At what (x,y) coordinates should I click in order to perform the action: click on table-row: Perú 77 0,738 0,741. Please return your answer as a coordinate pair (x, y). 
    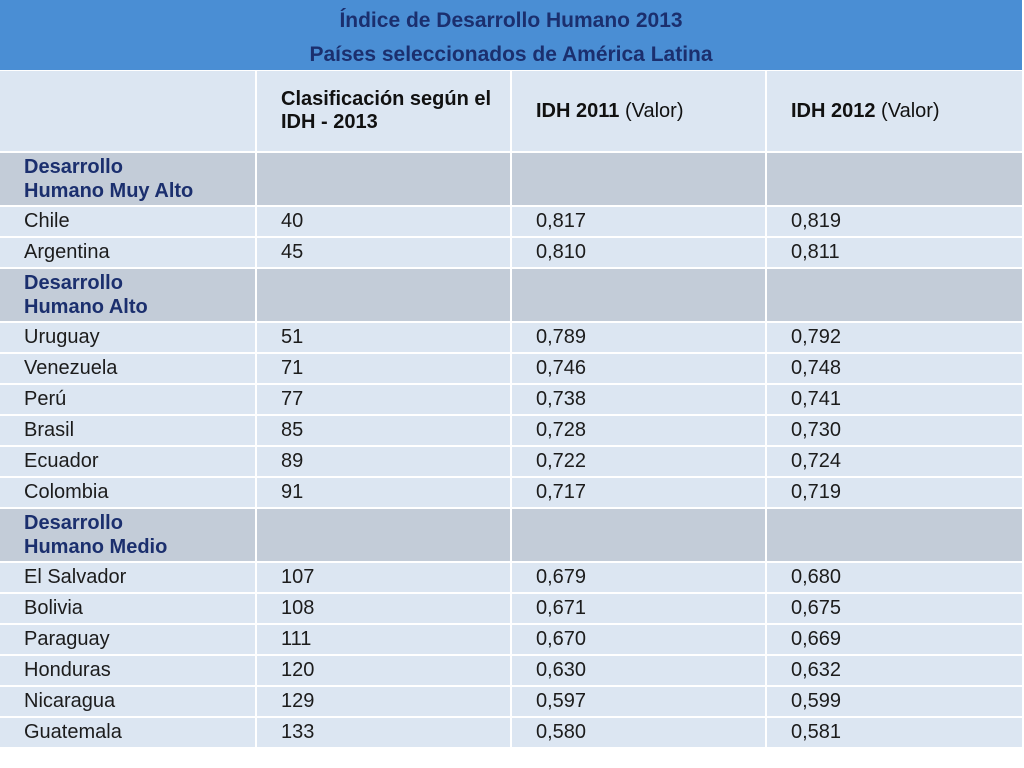
    Looking at the image, I should click on (511, 400).